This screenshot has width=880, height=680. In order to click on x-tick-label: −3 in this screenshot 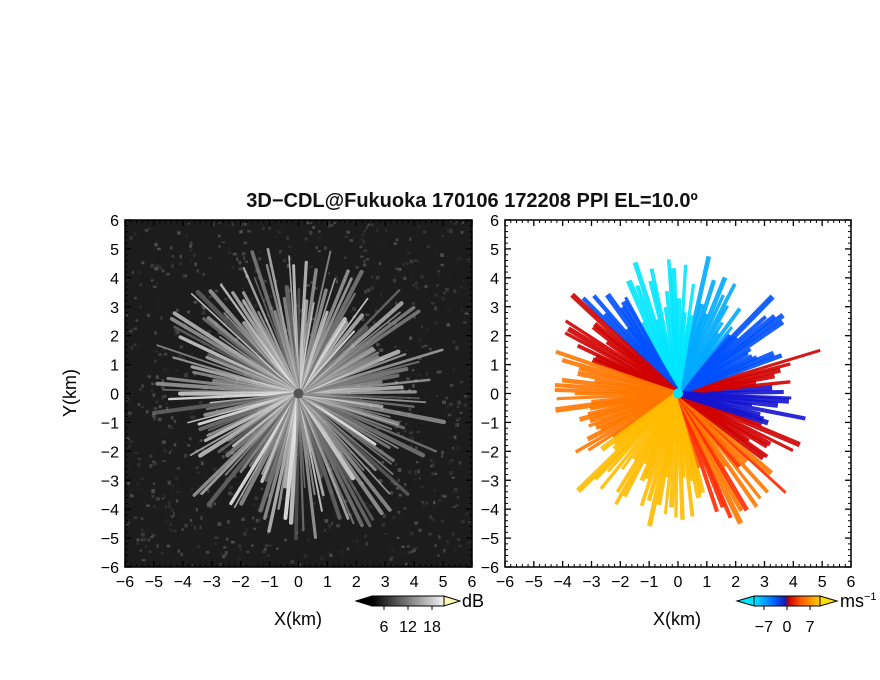, I will do `click(212, 582)`.